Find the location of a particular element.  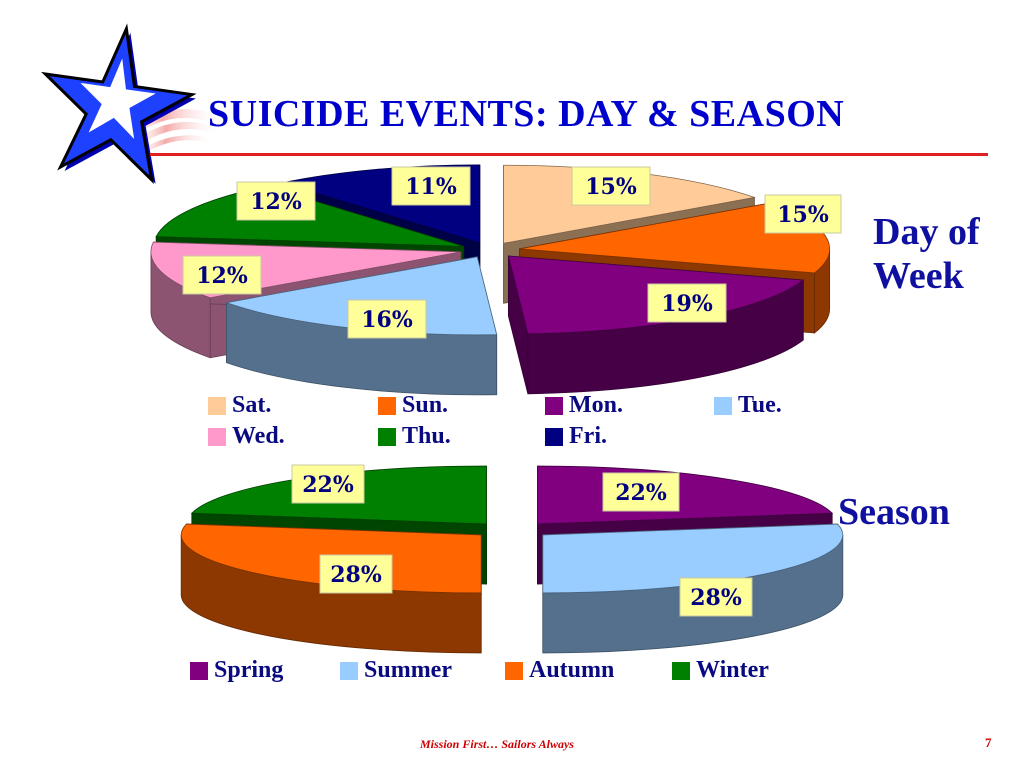

legend-swatch-sun is located at coordinates (387, 405).